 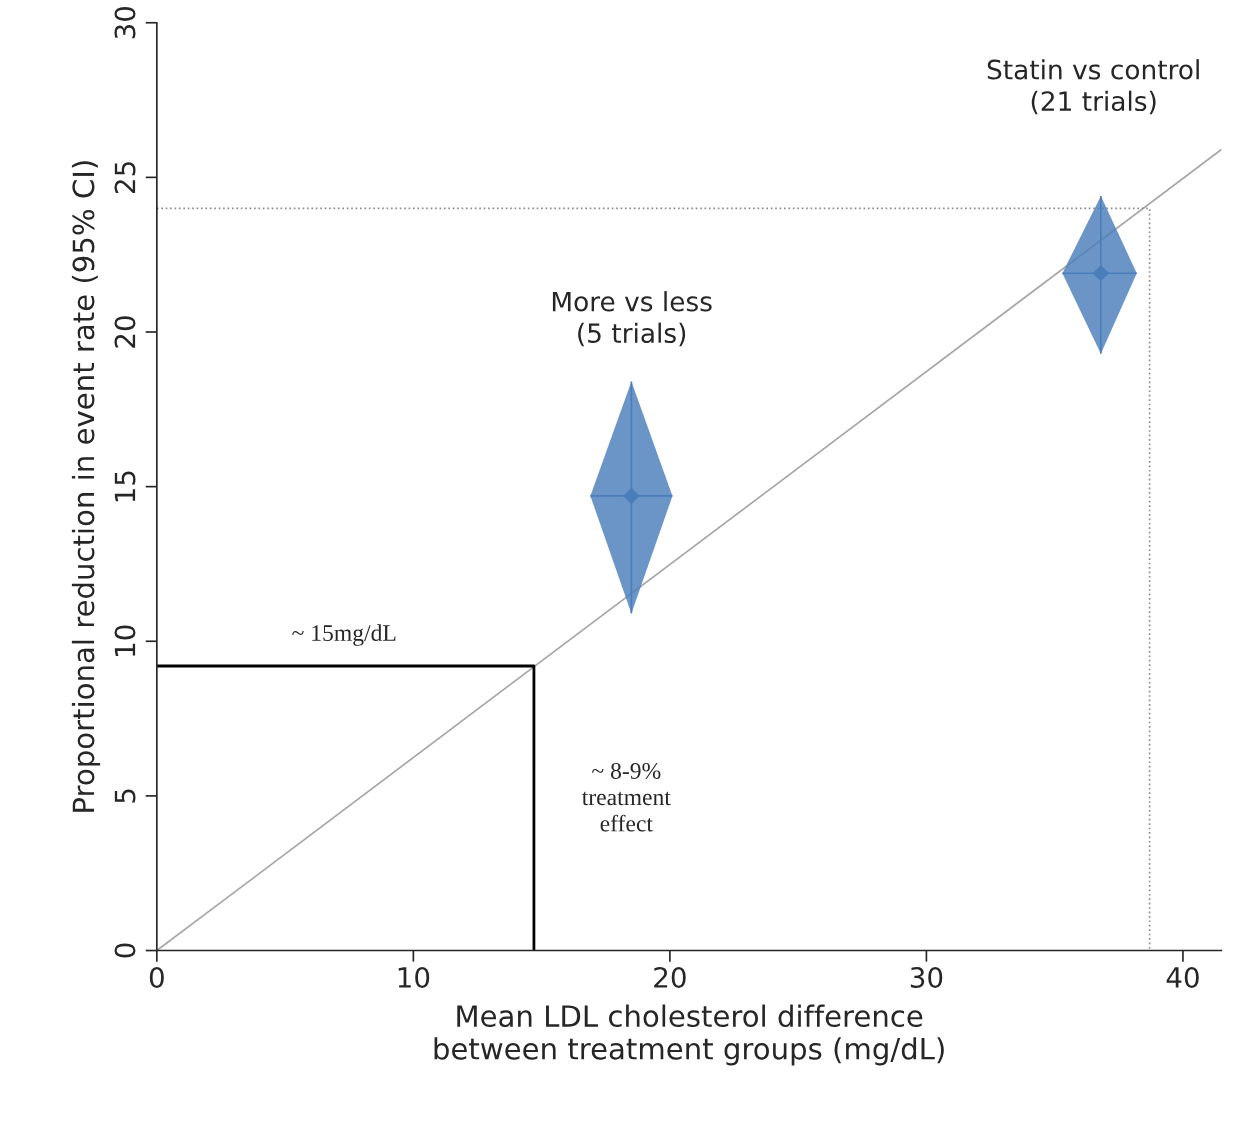 What do you see at coordinates (125, 178) in the screenshot?
I see `y-tick-label: 25` at bounding box center [125, 178].